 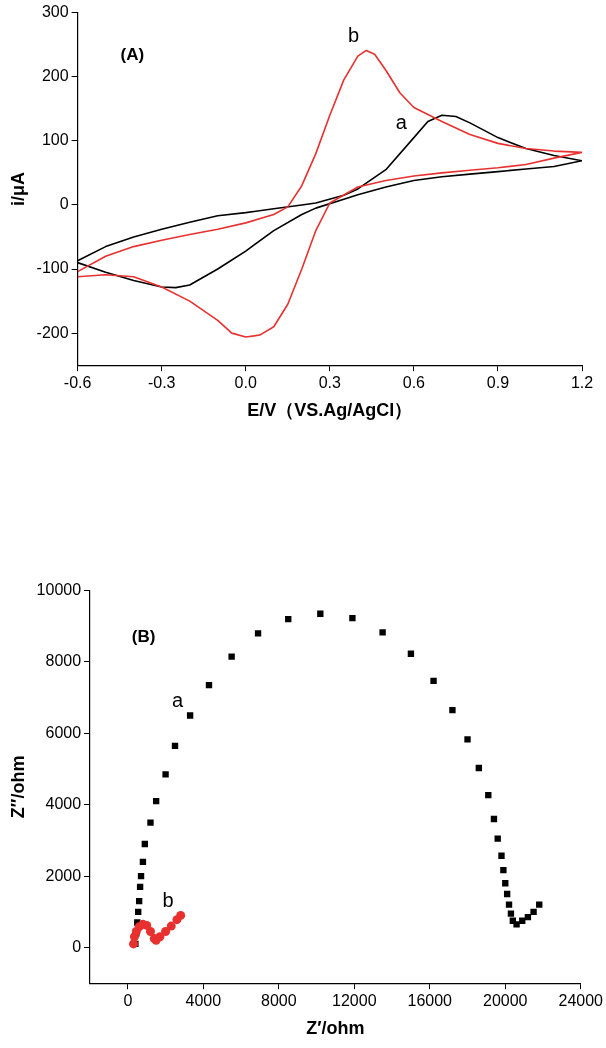 What do you see at coordinates (582, 383) in the screenshot?
I see `x-tick-label: 1.2` at bounding box center [582, 383].